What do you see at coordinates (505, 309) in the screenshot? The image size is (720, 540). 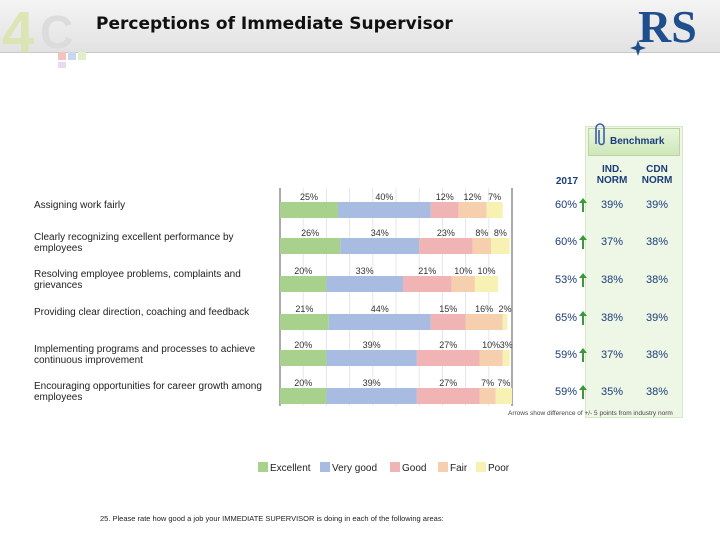 I see `data-label: 2%` at bounding box center [505, 309].